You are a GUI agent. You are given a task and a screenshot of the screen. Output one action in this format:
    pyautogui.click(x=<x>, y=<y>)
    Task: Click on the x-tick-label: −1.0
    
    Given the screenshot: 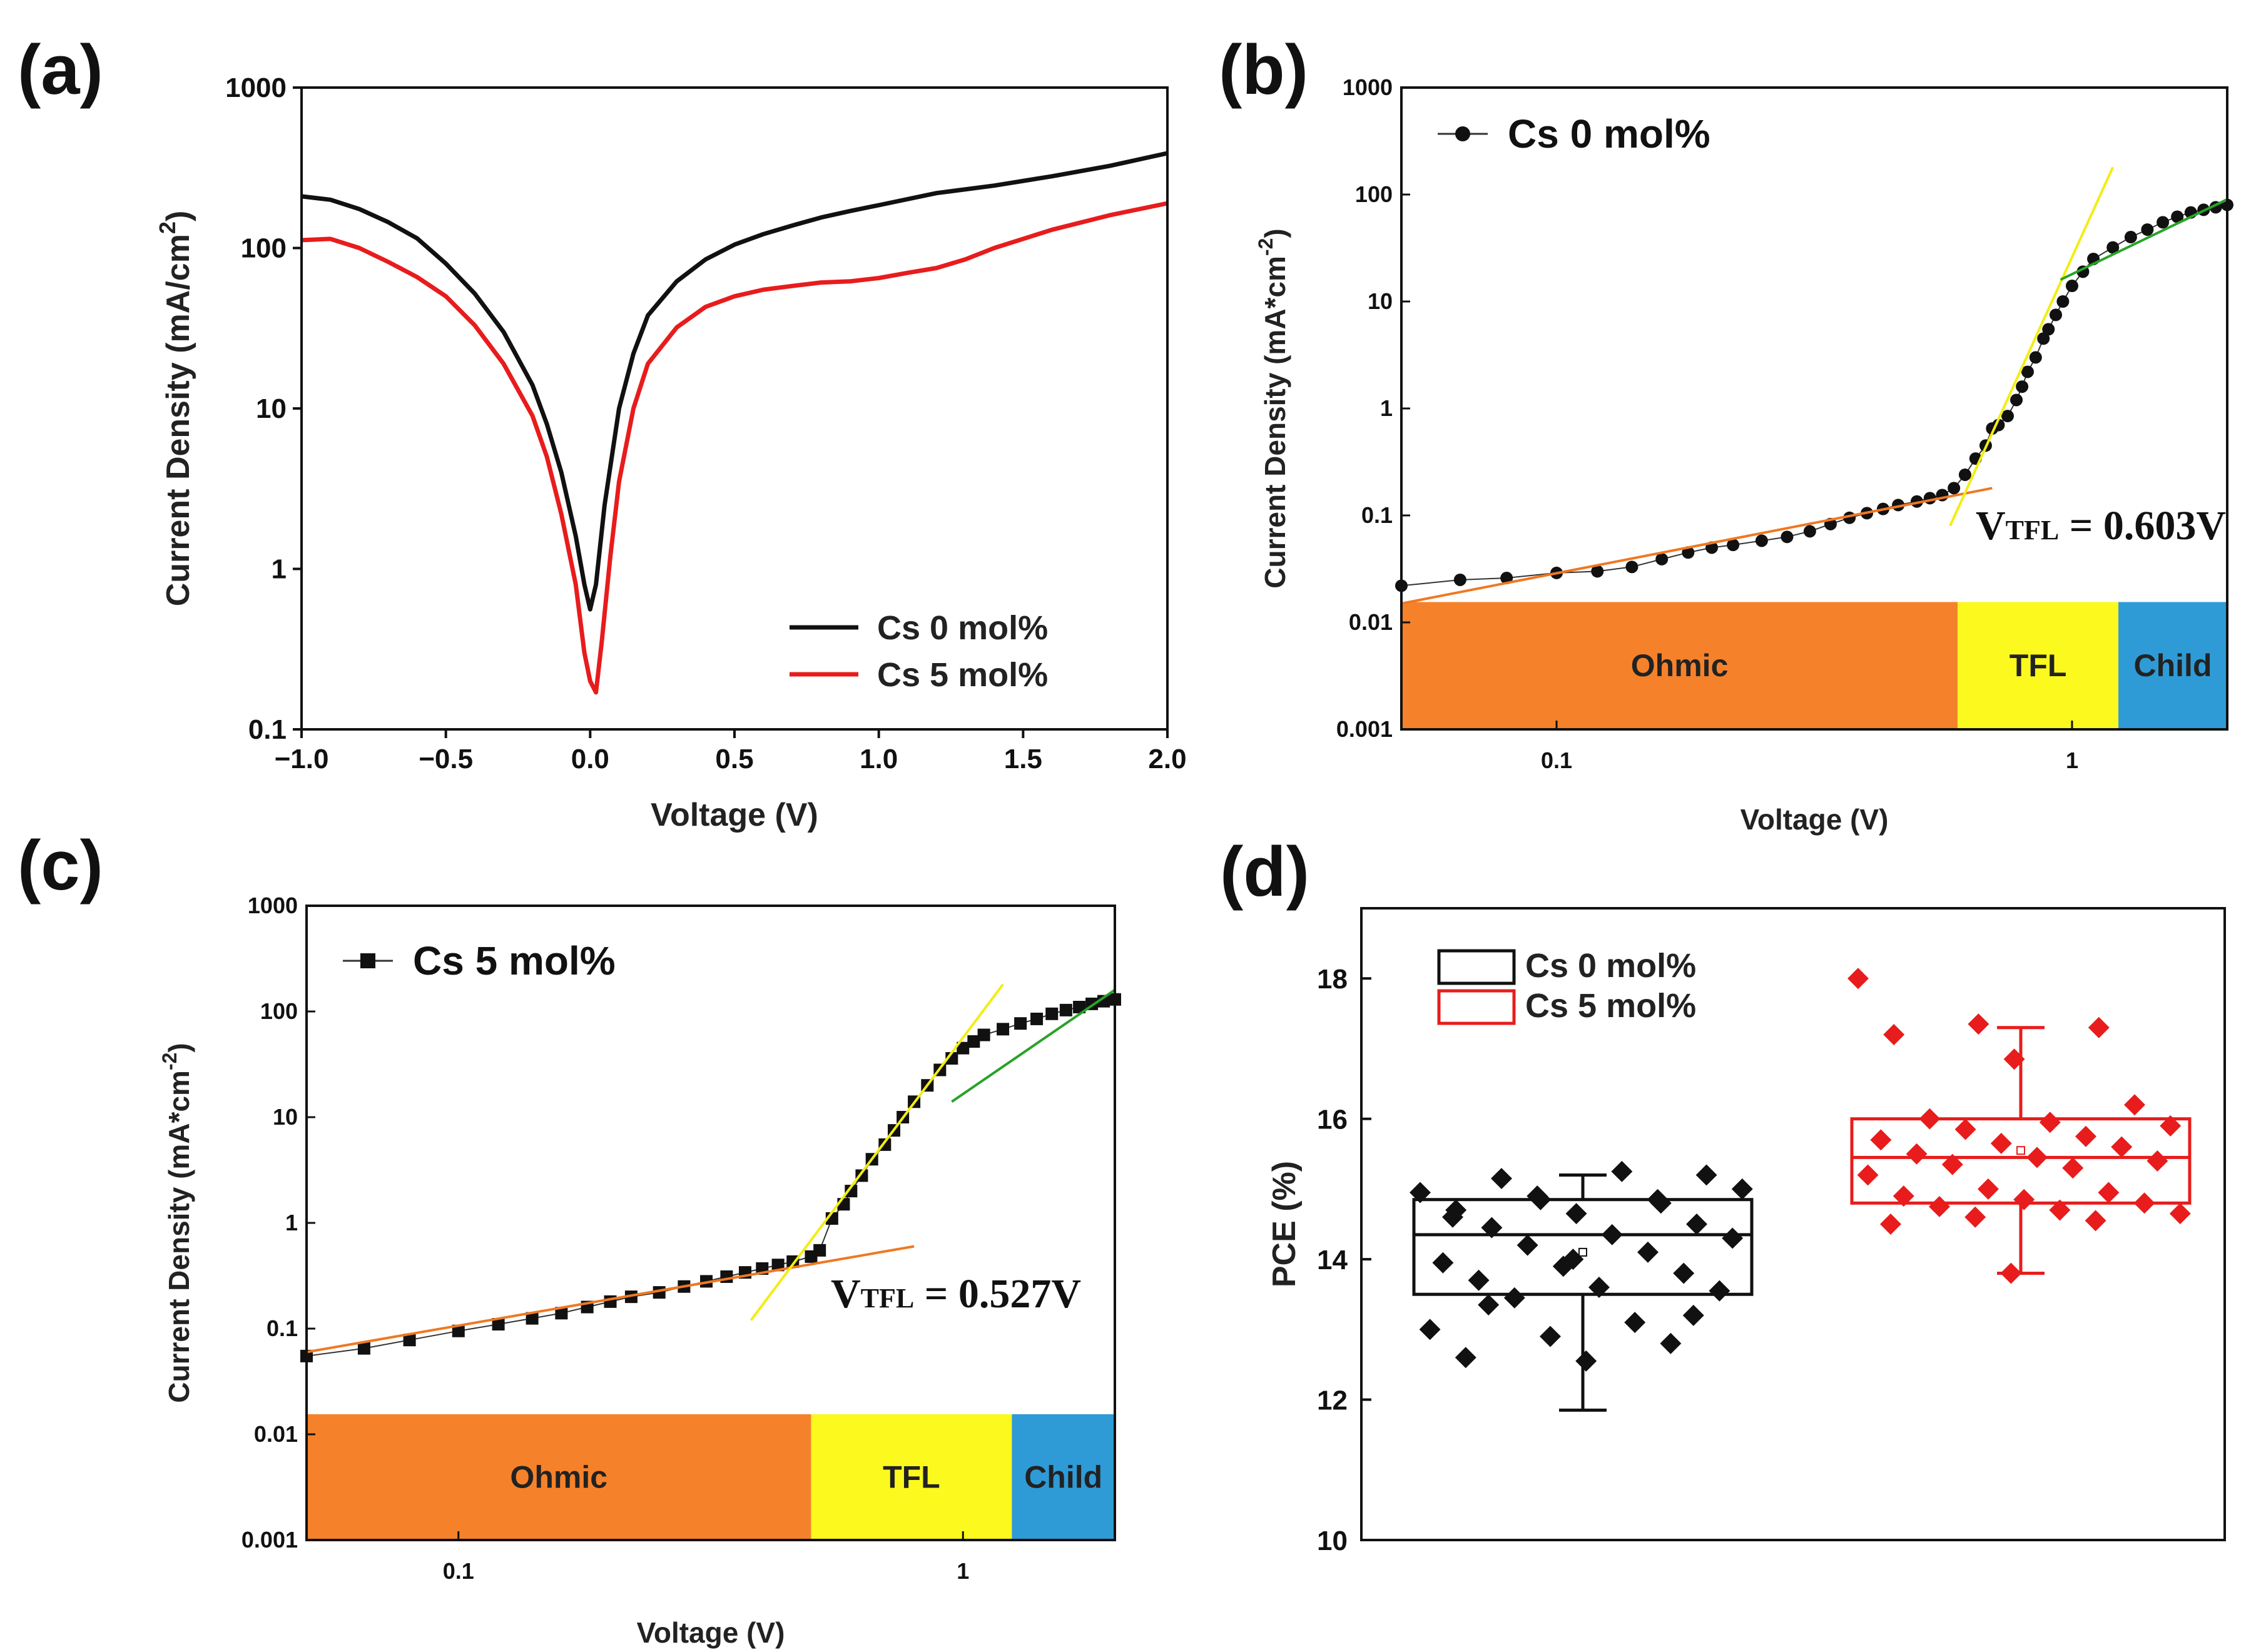 What is the action you would take?
    pyautogui.click(x=302, y=759)
    